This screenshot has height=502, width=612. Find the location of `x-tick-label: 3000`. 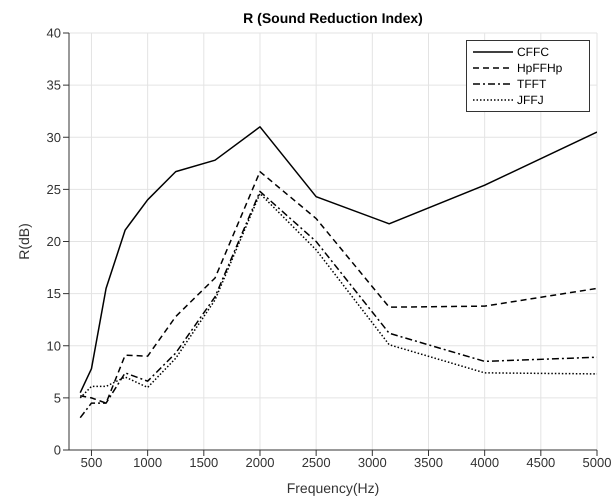

x-tick-label: 3000 is located at coordinates (372, 462).